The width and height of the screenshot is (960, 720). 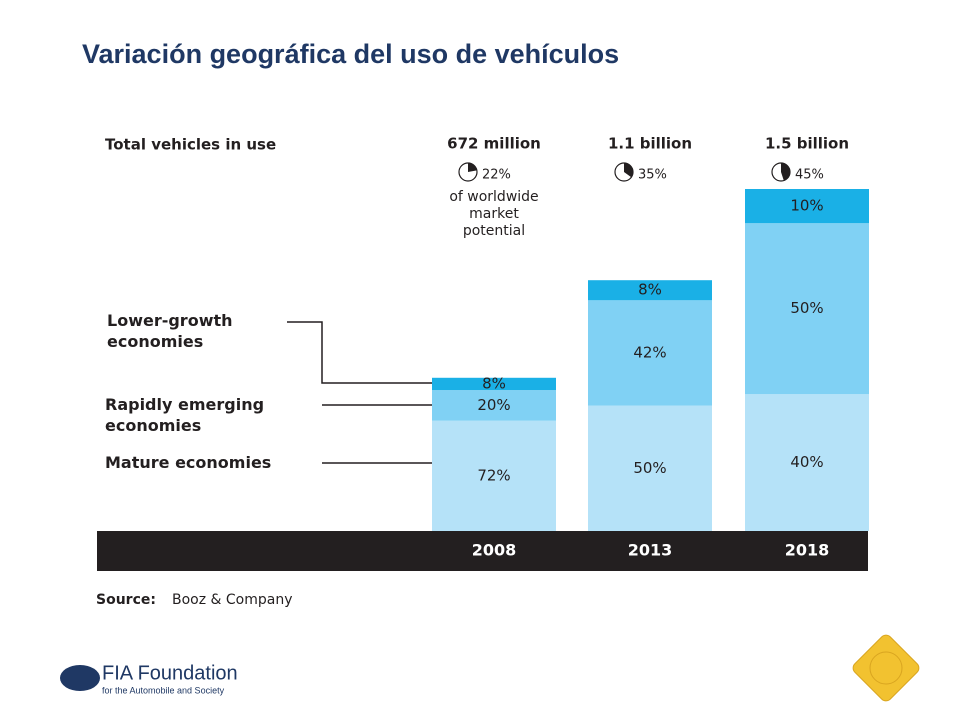 What do you see at coordinates (807, 144) in the screenshot?
I see `total-label: 1.5 billion` at bounding box center [807, 144].